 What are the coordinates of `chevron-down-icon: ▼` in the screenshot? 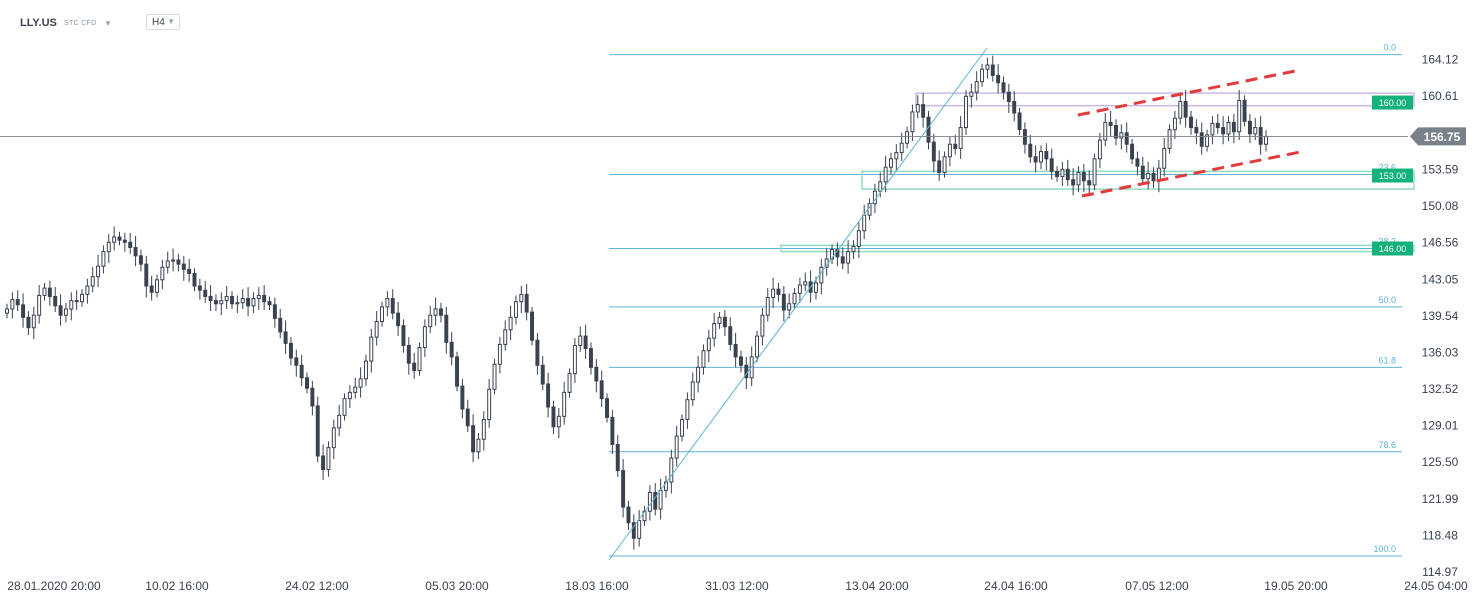 It's located at (108, 23).